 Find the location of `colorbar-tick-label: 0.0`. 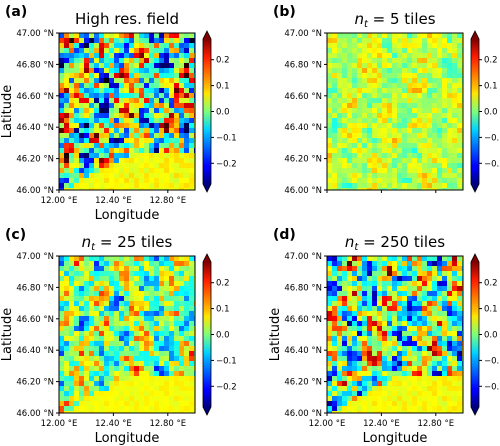

colorbar-tick-label: 0.0 is located at coordinates (223, 336).